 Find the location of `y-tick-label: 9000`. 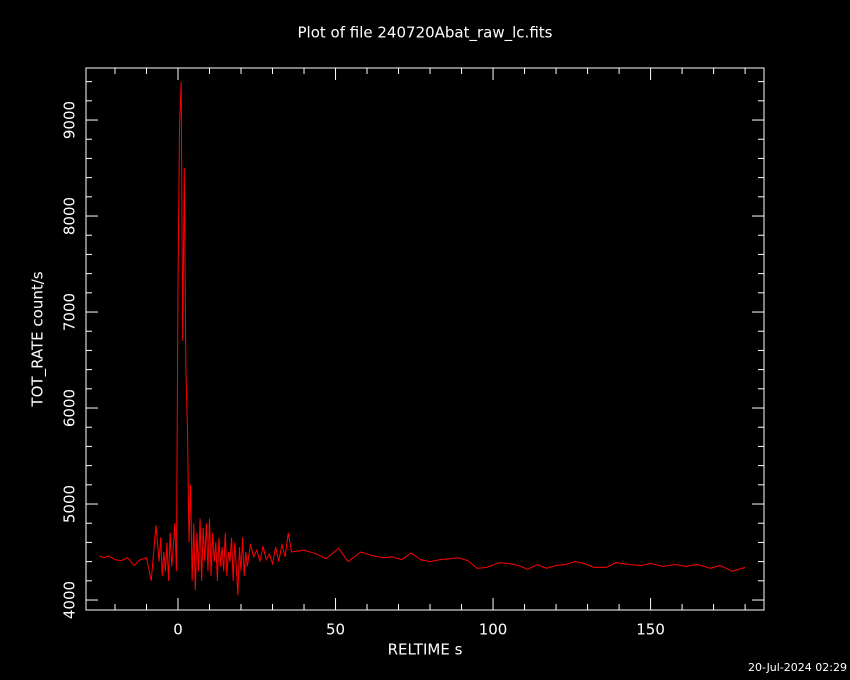

y-tick-label: 9000 is located at coordinates (70, 120).